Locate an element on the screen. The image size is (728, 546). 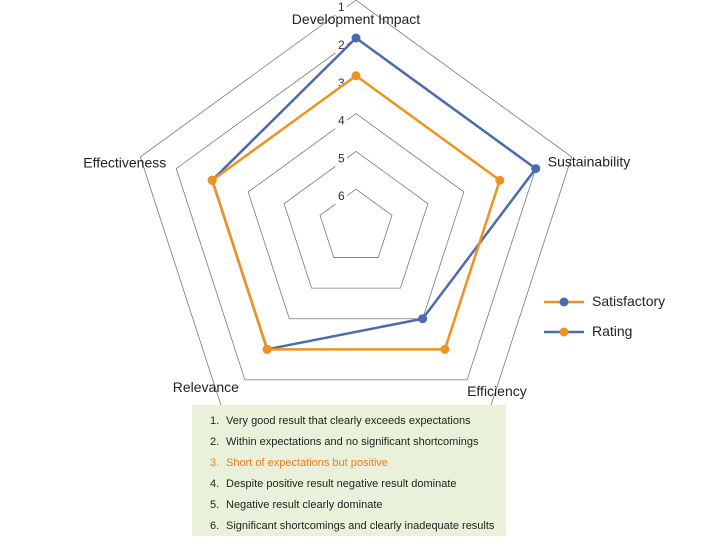
tick-label-4: 4 is located at coordinates (341, 121).